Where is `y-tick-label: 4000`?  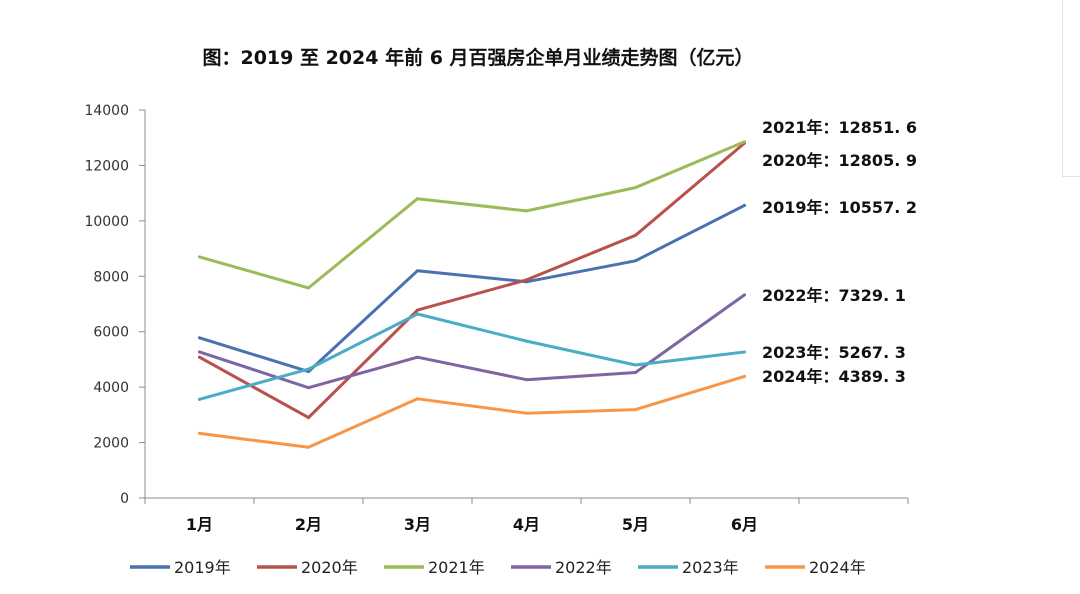 y-tick-label: 4000 is located at coordinates (111, 388).